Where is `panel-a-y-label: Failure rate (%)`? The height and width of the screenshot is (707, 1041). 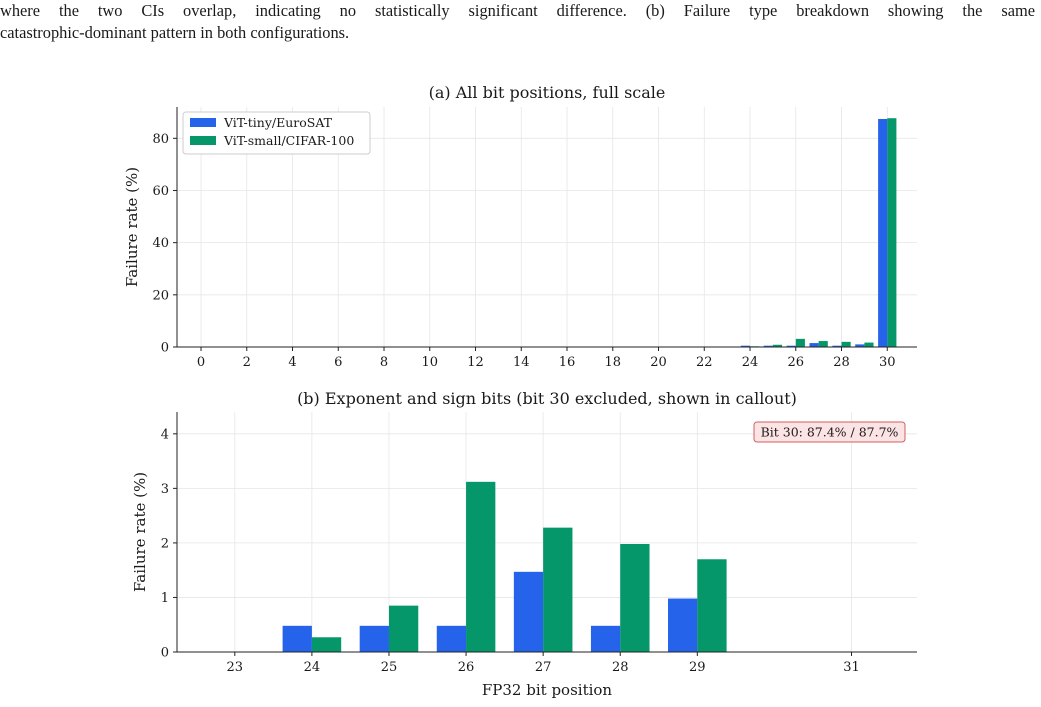
panel-a-y-label: Failure rate (%) is located at coordinates (132, 227).